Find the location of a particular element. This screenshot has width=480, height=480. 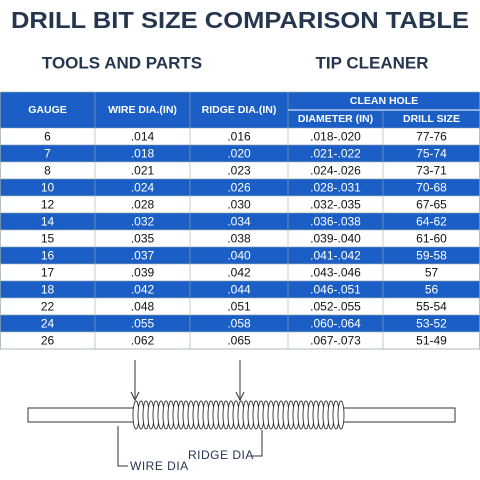

column-header: GAUGE is located at coordinates (47, 110).